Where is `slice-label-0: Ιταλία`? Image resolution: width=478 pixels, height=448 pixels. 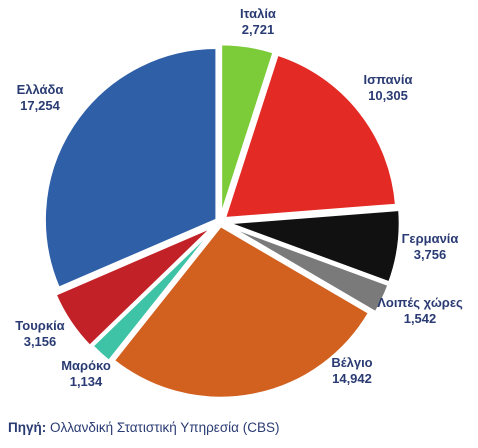
slice-label-0: Ιταλία is located at coordinates (258, 13).